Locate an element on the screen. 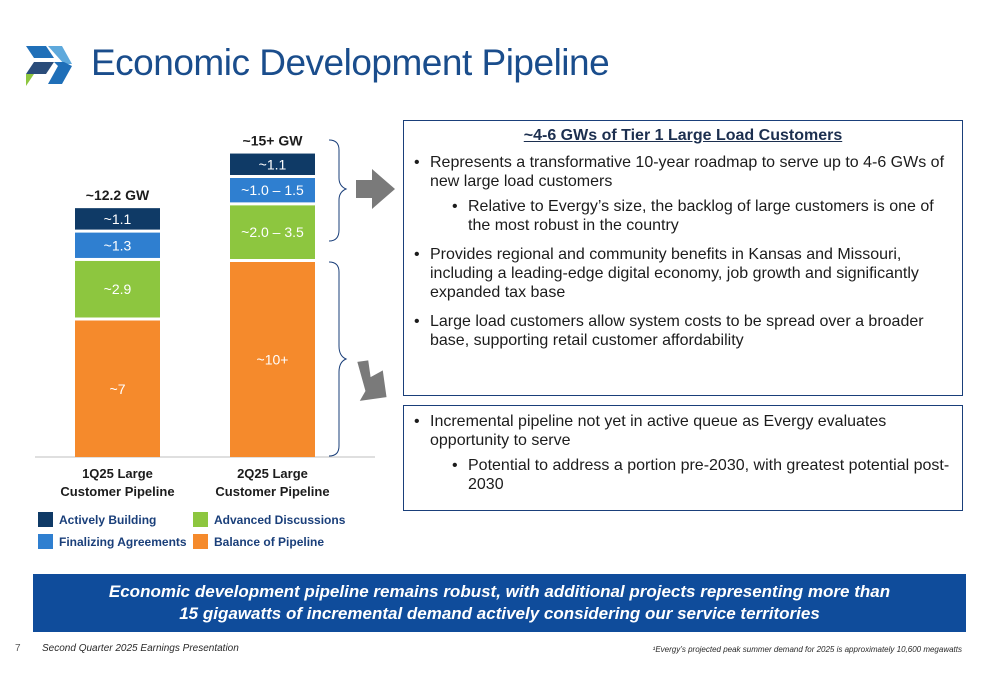  legend-item-advanced-discussions: Advanced Discussions is located at coordinates (269, 519).